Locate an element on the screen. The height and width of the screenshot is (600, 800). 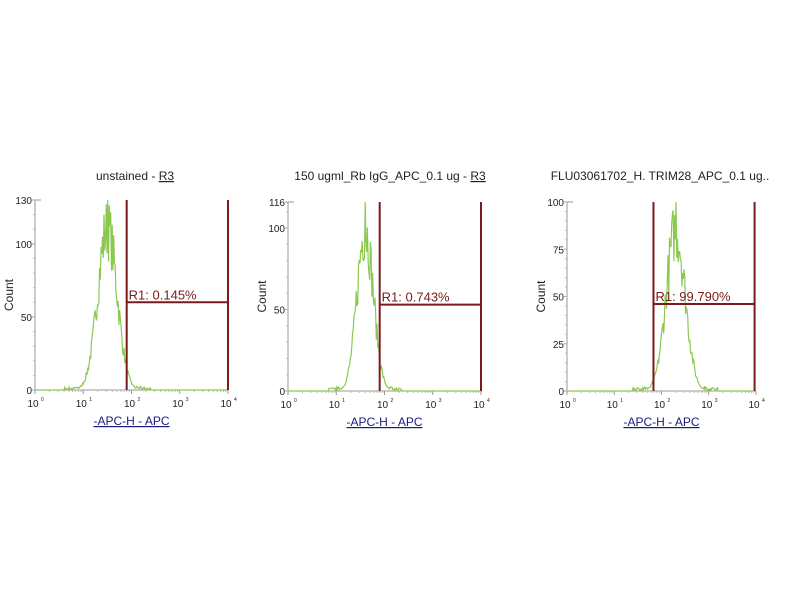
gate-label: R1: 0.145% is located at coordinates (163, 294).